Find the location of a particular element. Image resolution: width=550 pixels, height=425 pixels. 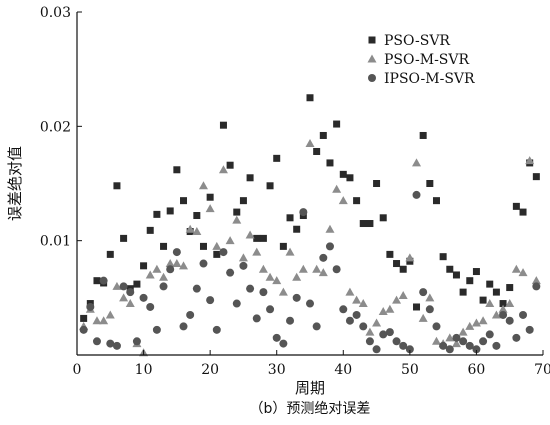

legend-label: PSO-SVR is located at coordinates (417, 41).